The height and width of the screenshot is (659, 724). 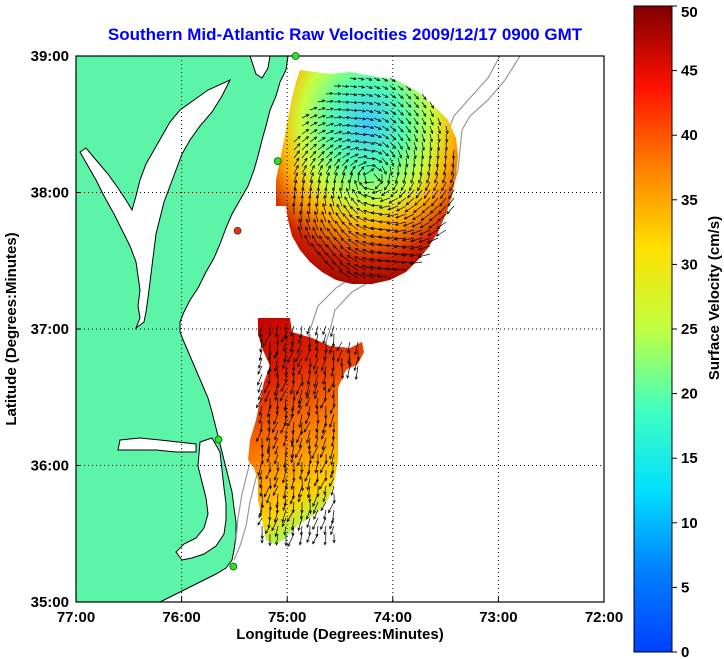 I want to click on colorbar, so click(x=653, y=329).